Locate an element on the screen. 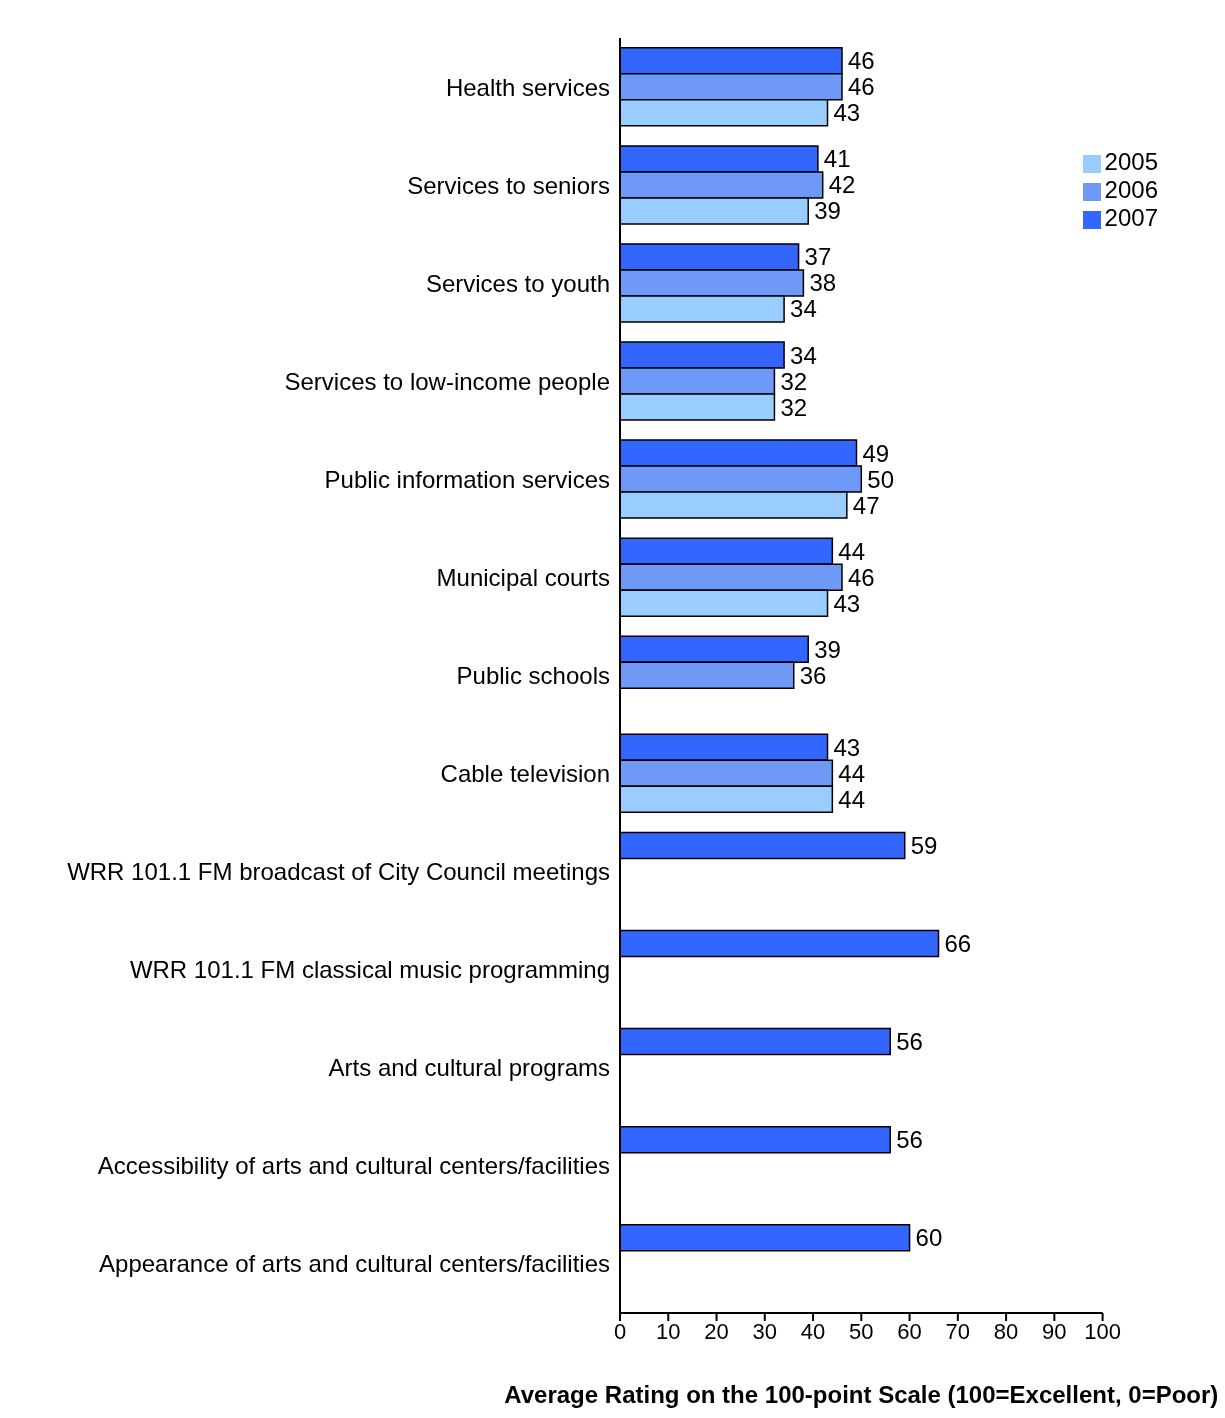 The image size is (1225, 1418). y-tick-label: Services to low-income people is located at coordinates (447, 381).